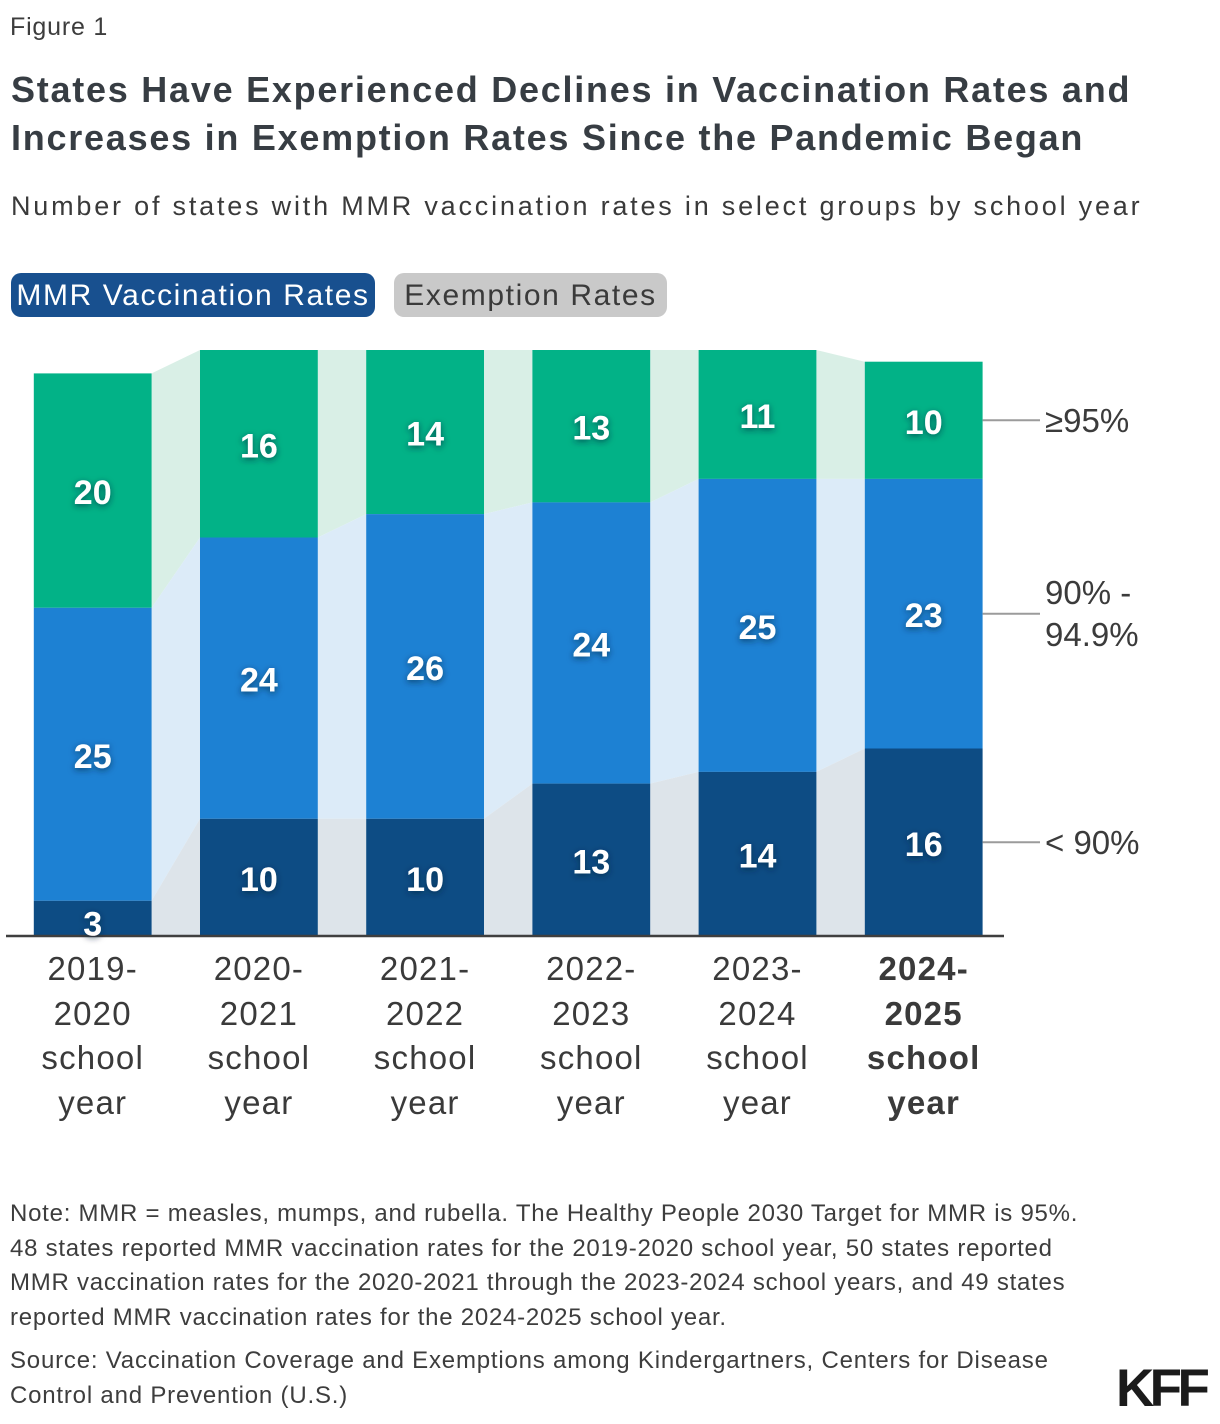  I want to click on svg-text: 20, so click(93, 493).